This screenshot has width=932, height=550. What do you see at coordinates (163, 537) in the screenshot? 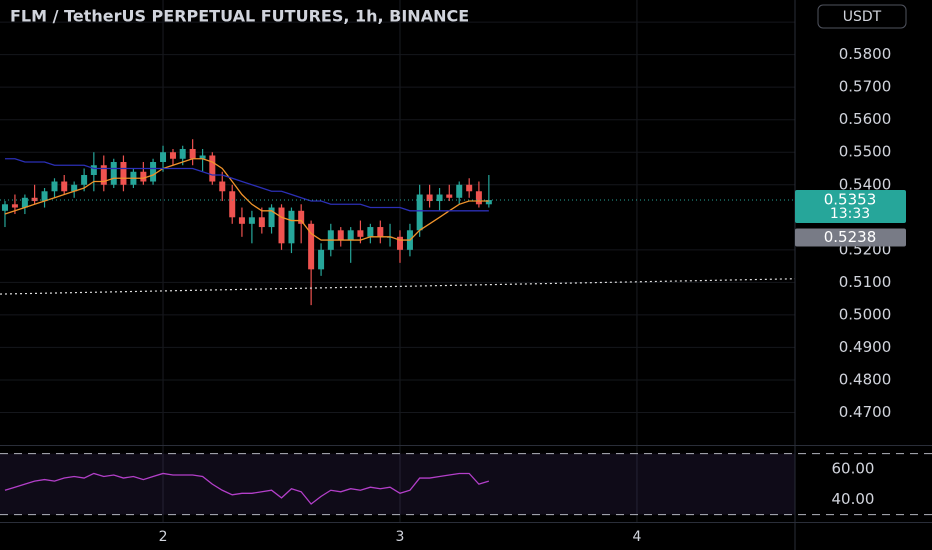
I see `x-tick-label: 2` at bounding box center [163, 537].